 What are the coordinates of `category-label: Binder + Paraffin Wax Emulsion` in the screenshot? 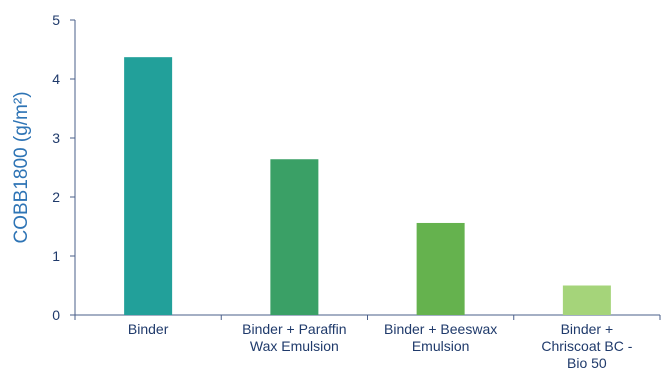 It's located at (294, 337).